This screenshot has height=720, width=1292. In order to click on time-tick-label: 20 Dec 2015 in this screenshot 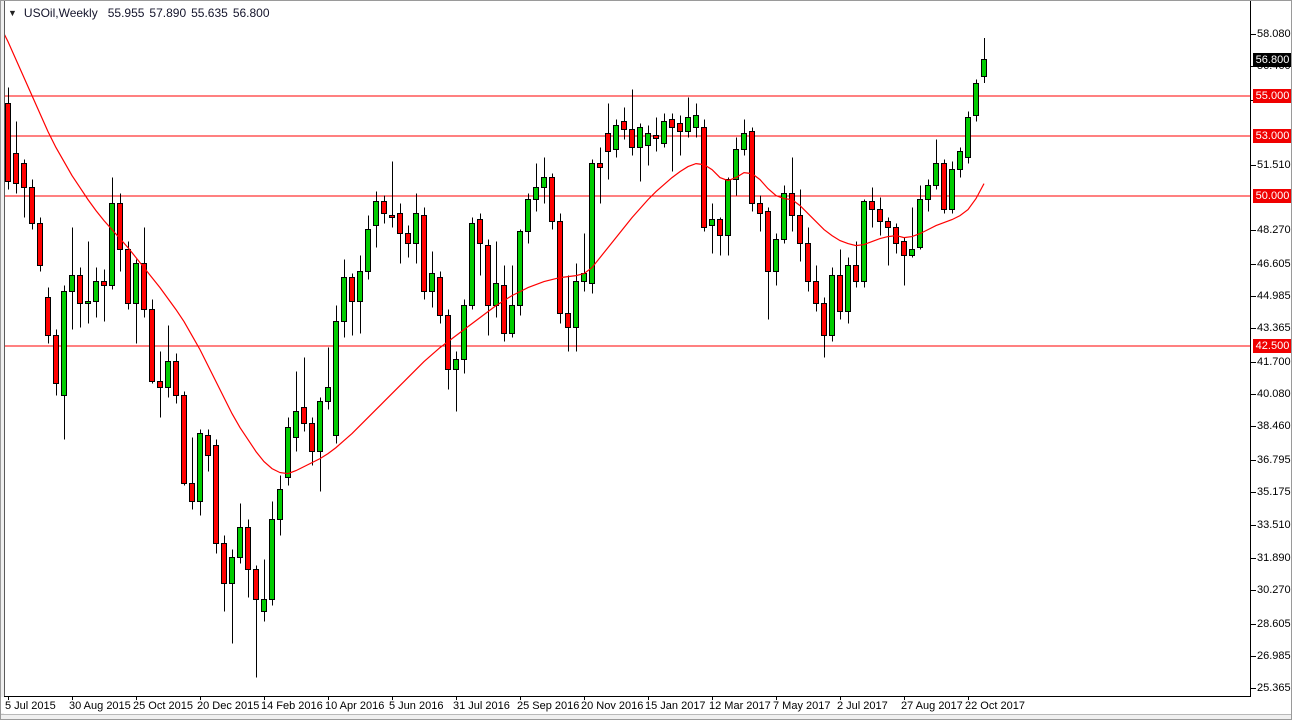, I will do `click(228, 706)`.